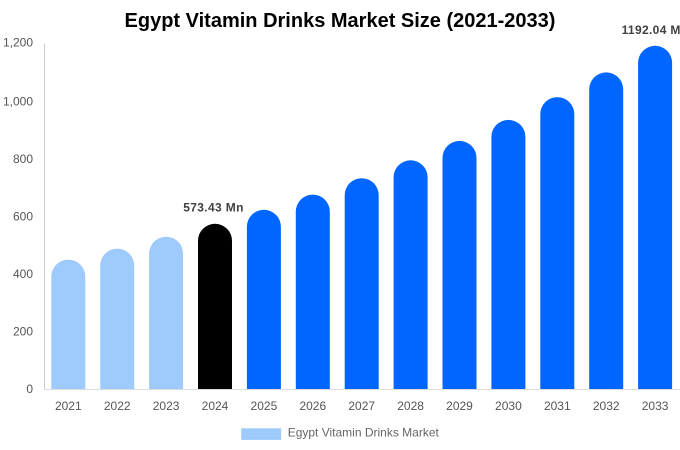  I want to click on svg-text: 2031, so click(557, 406).